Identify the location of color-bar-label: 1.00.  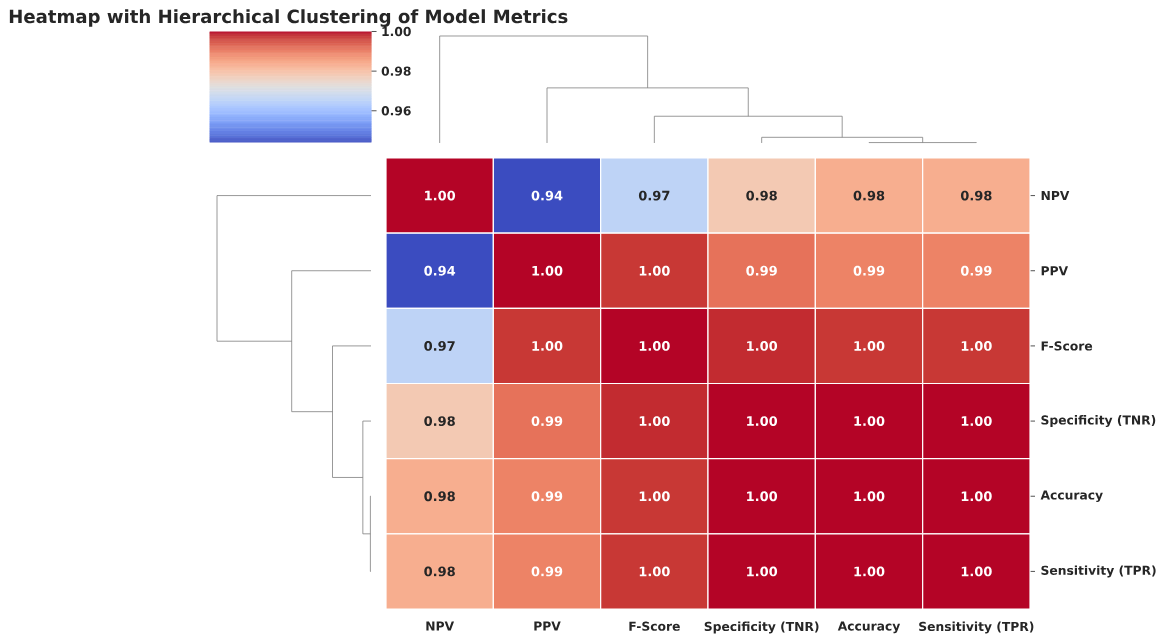
(396, 31).